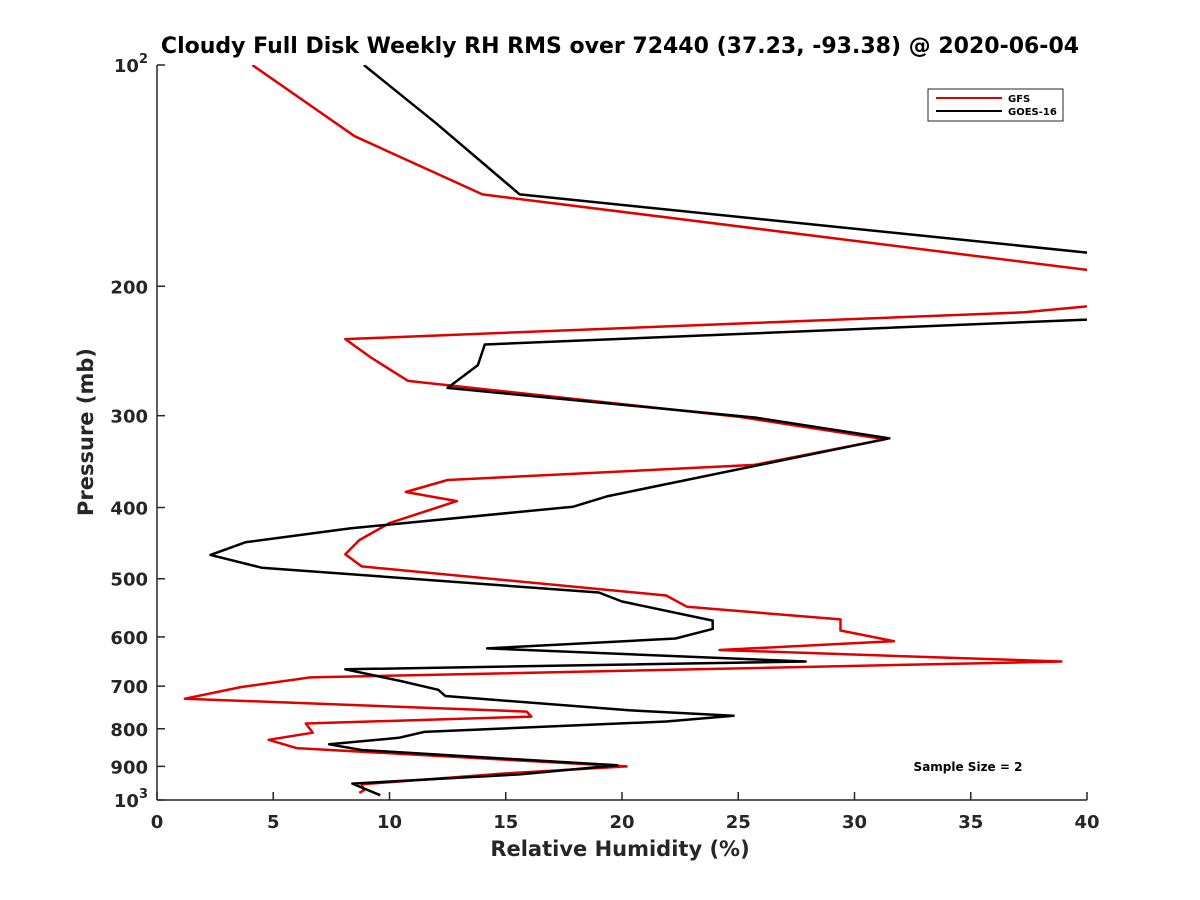  I want to click on x-axis-ticks: 0 5 10 15 20 25 30 35 40, so click(625, 812).